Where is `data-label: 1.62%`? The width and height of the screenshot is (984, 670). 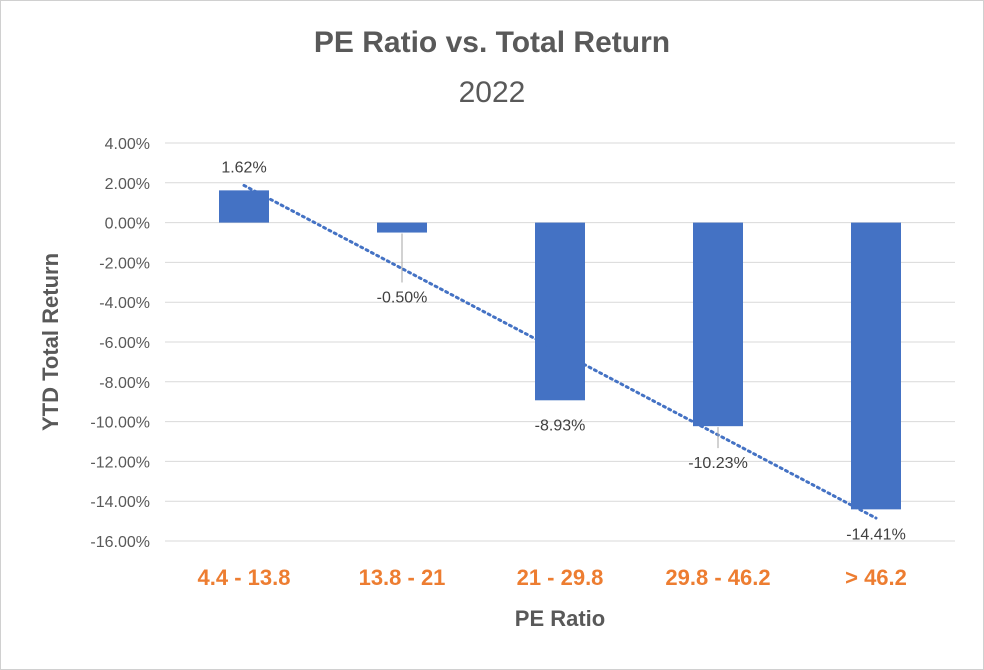
data-label: 1.62% is located at coordinates (243, 167).